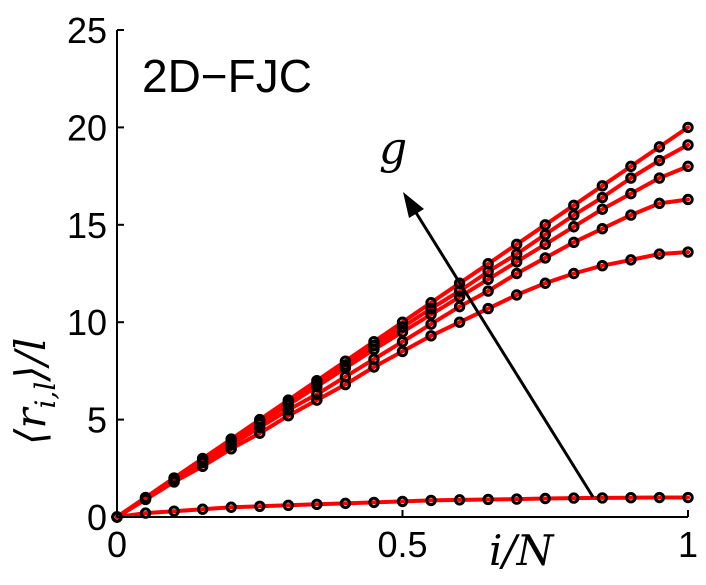 This screenshot has width=706, height=585. I want to click on gravity-arrow-shaft, so click(501, 350).